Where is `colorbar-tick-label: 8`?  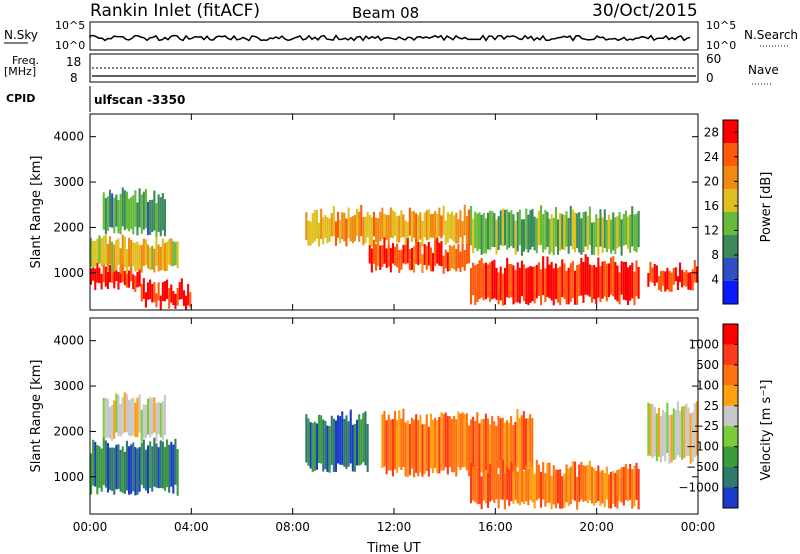
colorbar-tick-label: 8 is located at coordinates (715, 255).